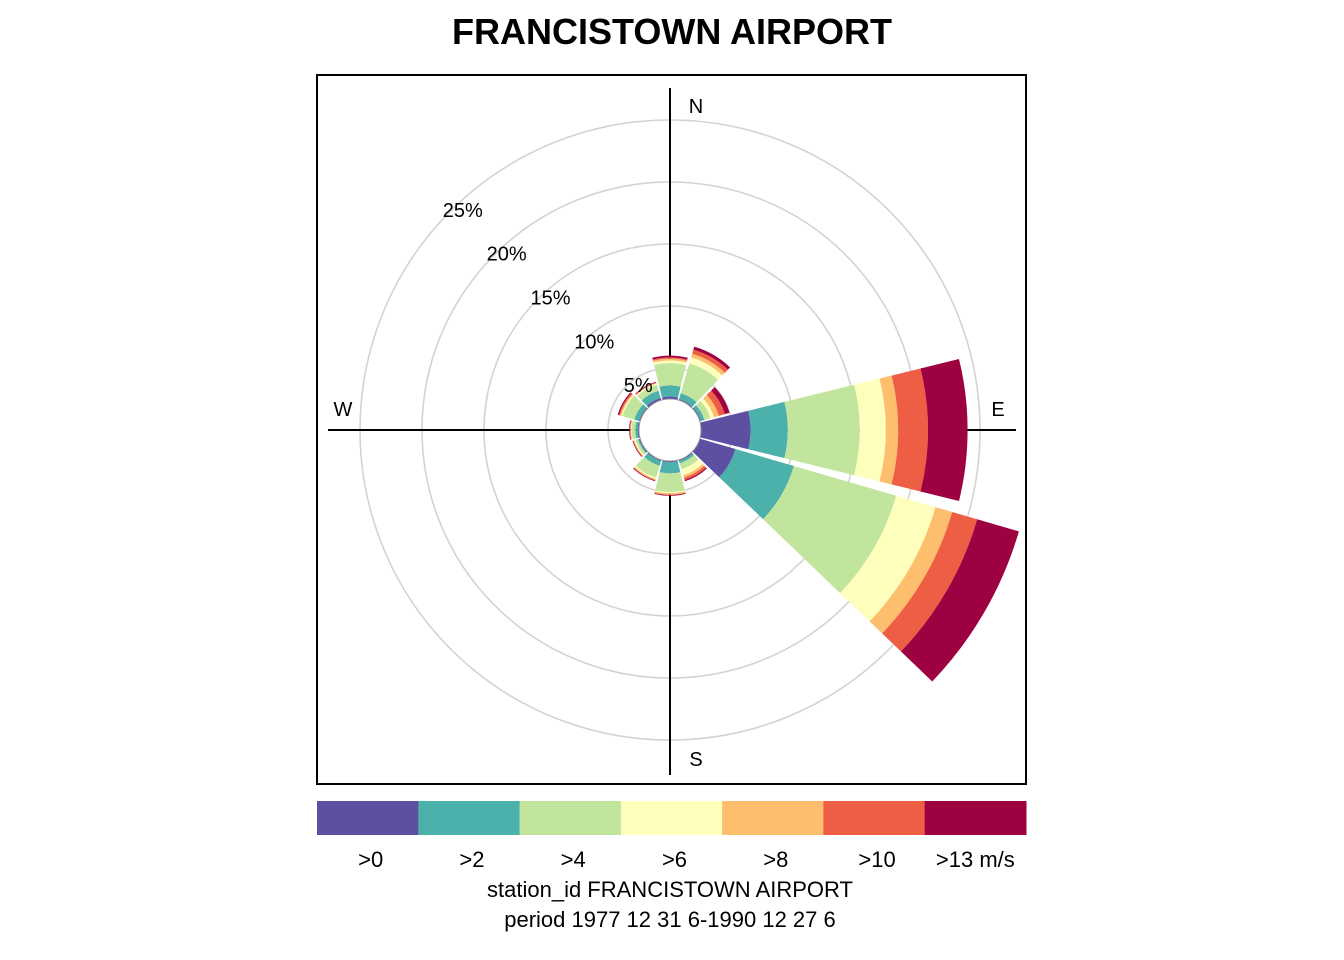  Describe the element at coordinates (695, 760) in the screenshot. I see `cardinal-s: S` at that location.